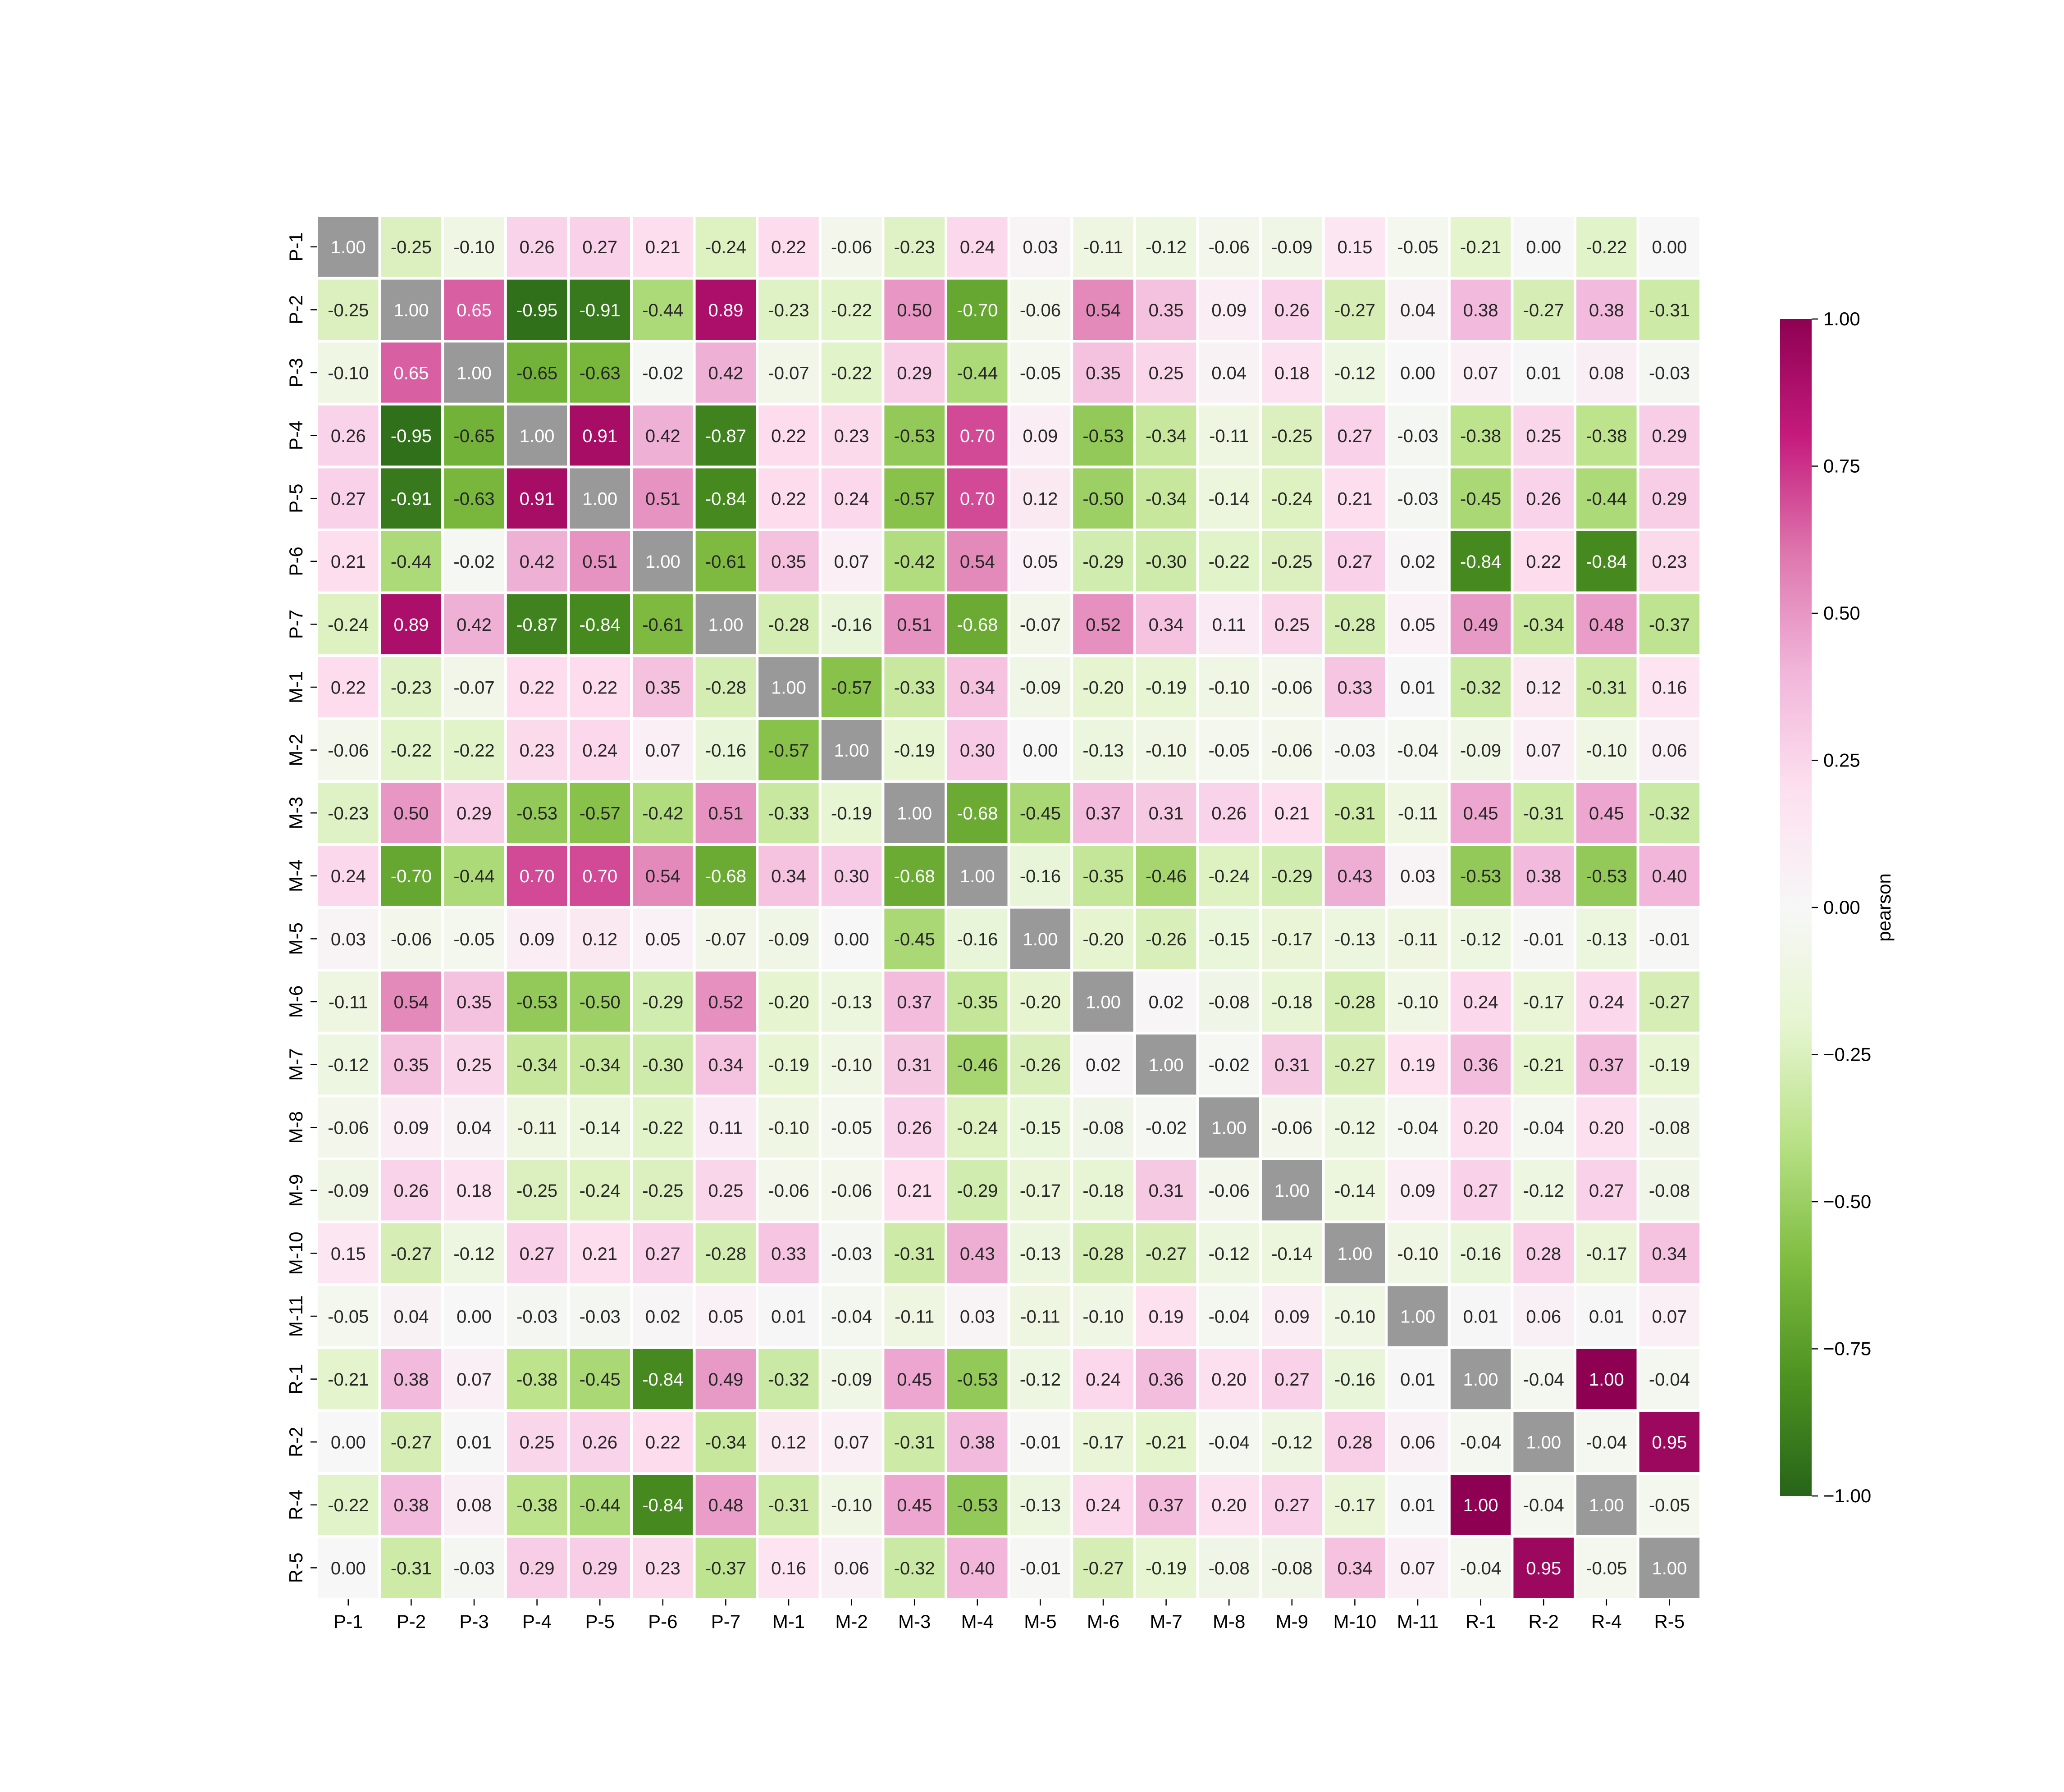 The width and height of the screenshot is (2064, 1792). What do you see at coordinates (1102, 688) in the screenshot?
I see `cell-value-label: -0.20` at bounding box center [1102, 688].